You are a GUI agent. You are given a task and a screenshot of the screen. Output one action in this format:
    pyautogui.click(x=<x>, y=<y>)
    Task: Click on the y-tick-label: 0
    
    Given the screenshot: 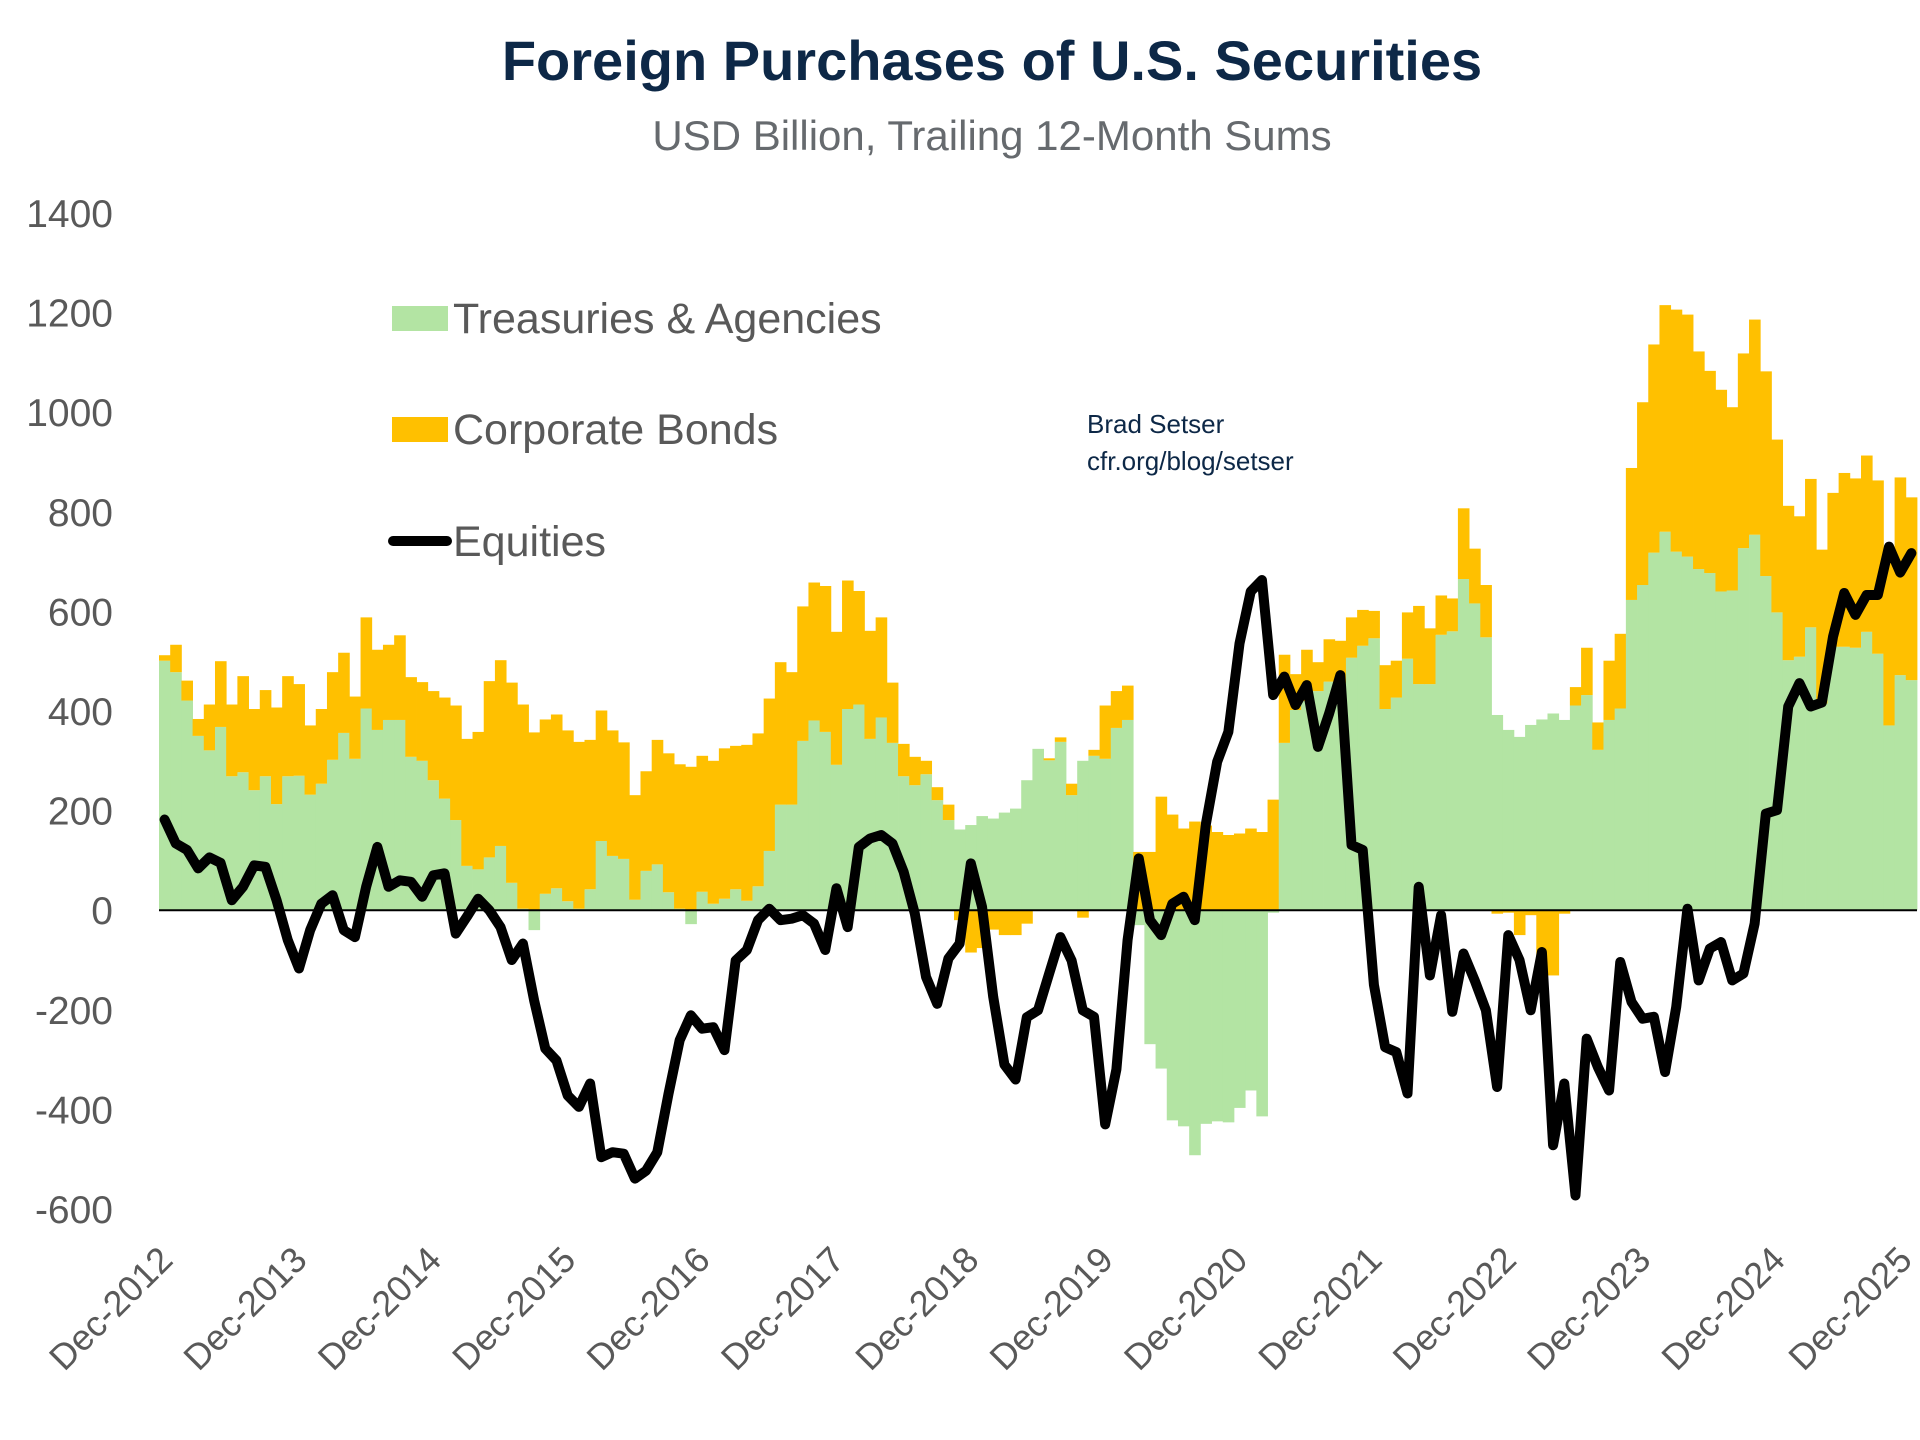 What is the action you would take?
    pyautogui.click(x=102, y=911)
    